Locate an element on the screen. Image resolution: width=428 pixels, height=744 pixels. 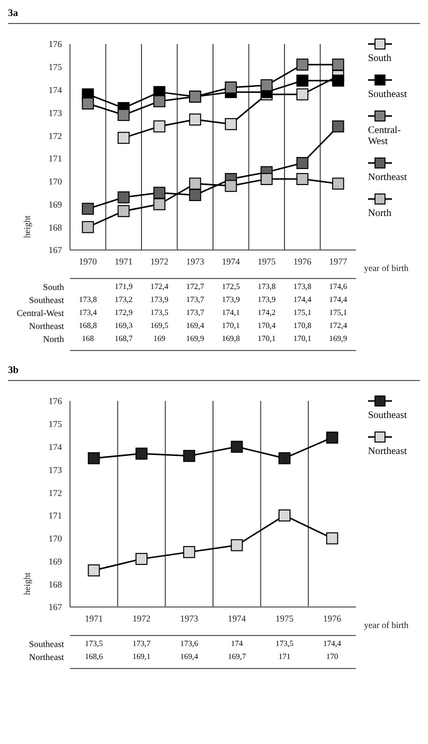
data-label: 173,6 is located at coordinates (189, 643).